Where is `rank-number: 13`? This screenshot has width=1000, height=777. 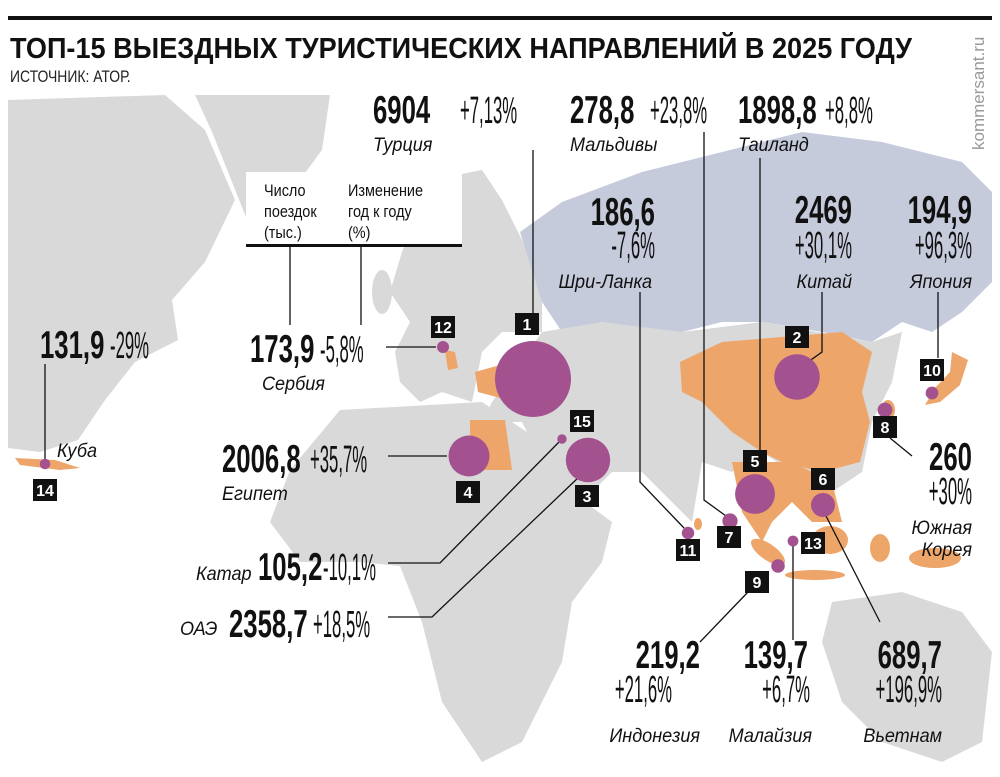
rank-number: 13 is located at coordinates (813, 544).